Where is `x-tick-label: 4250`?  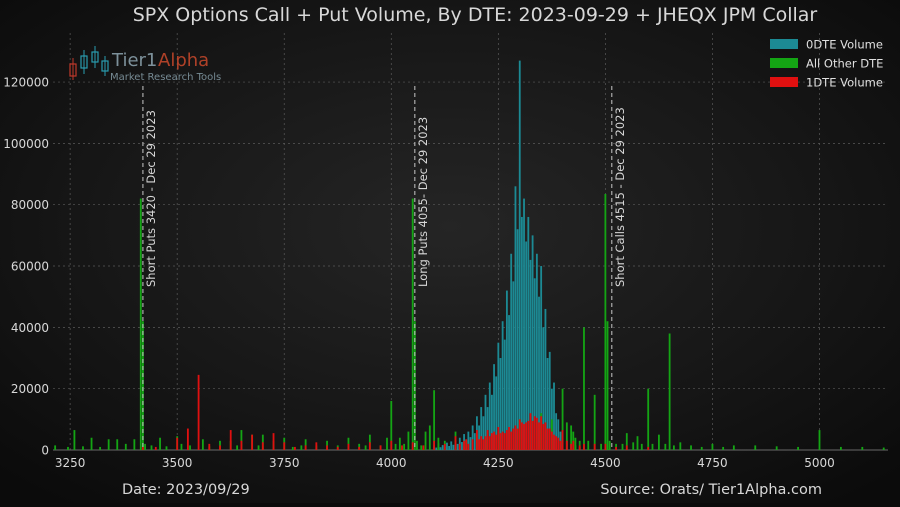
x-tick-label: 4250 is located at coordinates (498, 463).